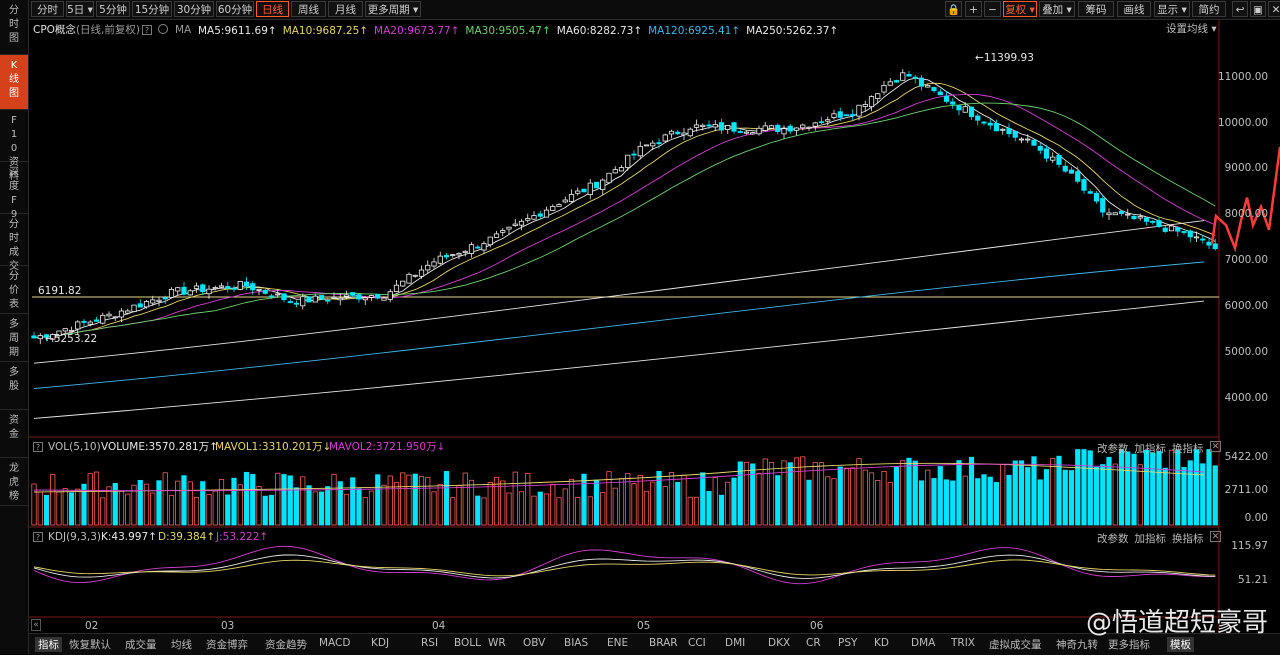 The image size is (1280, 655). I want to click on indicator-tab-17: DKX, so click(779, 643).